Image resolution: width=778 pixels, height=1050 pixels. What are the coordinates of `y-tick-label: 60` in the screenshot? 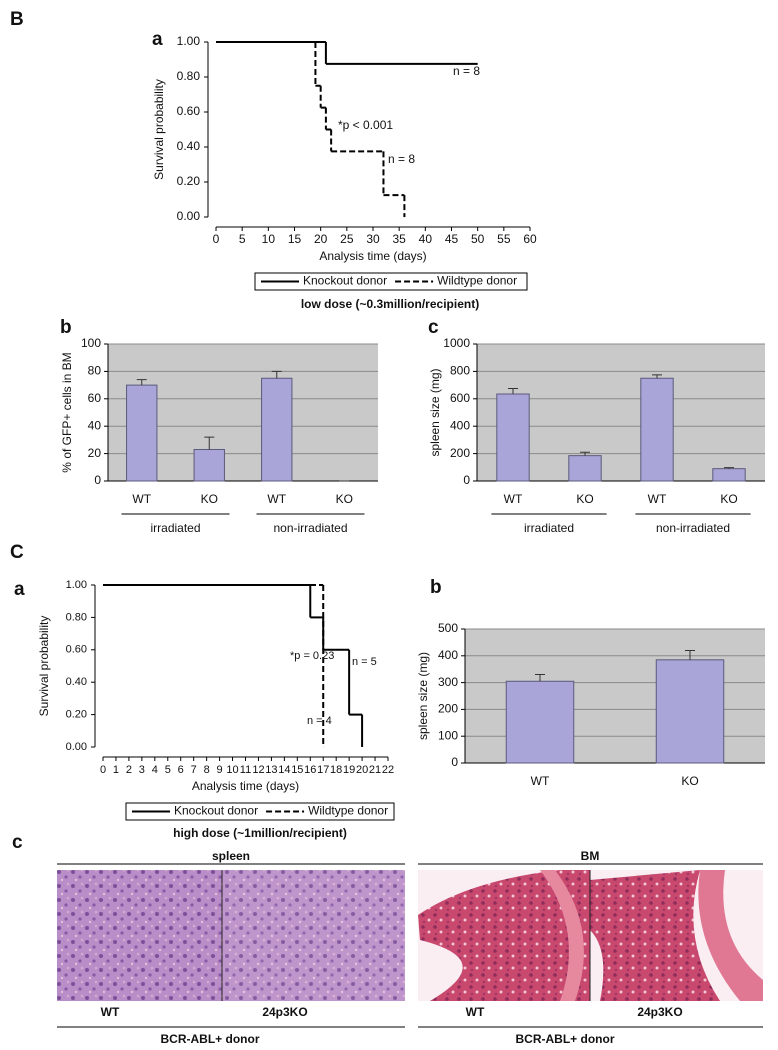 It's located at (95, 398).